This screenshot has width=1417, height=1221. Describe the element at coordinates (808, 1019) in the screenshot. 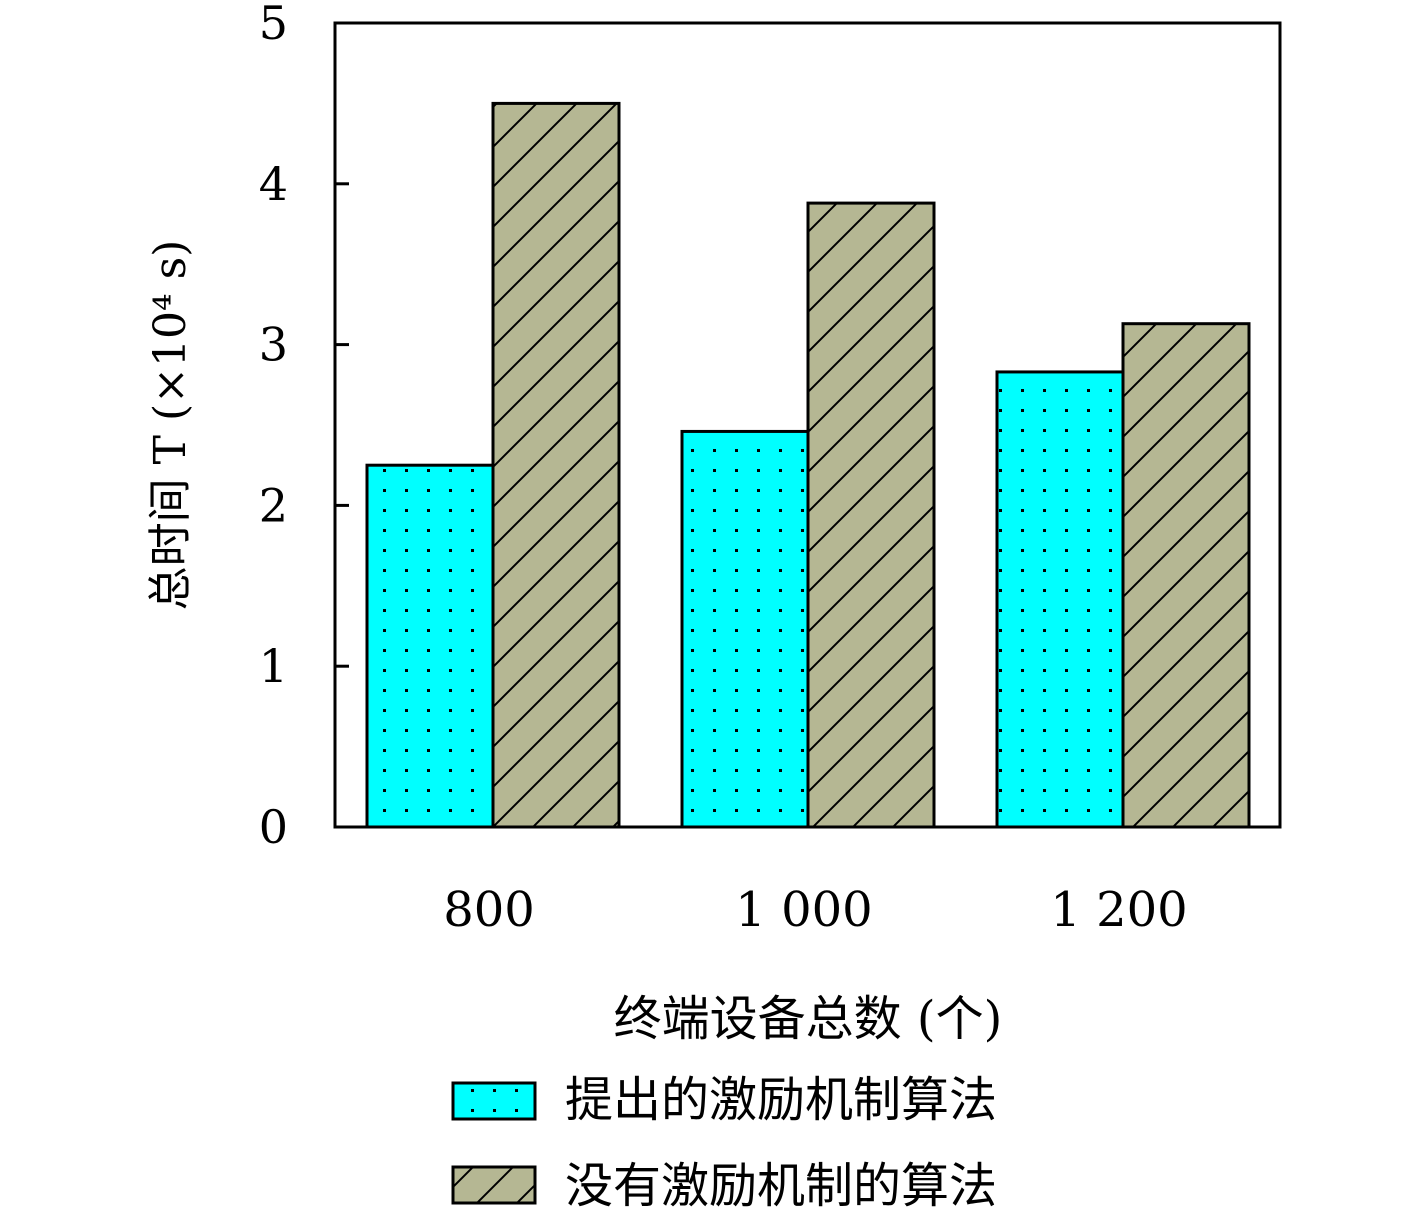

I see `x-axis-label: 终端设备总数 (个)` at that location.